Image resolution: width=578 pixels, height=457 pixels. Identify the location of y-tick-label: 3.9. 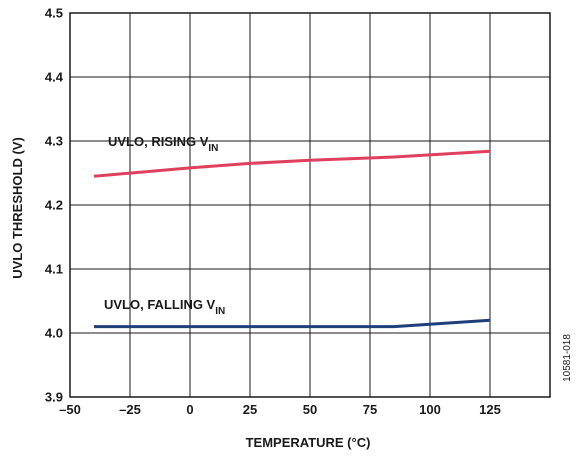
(54, 397).